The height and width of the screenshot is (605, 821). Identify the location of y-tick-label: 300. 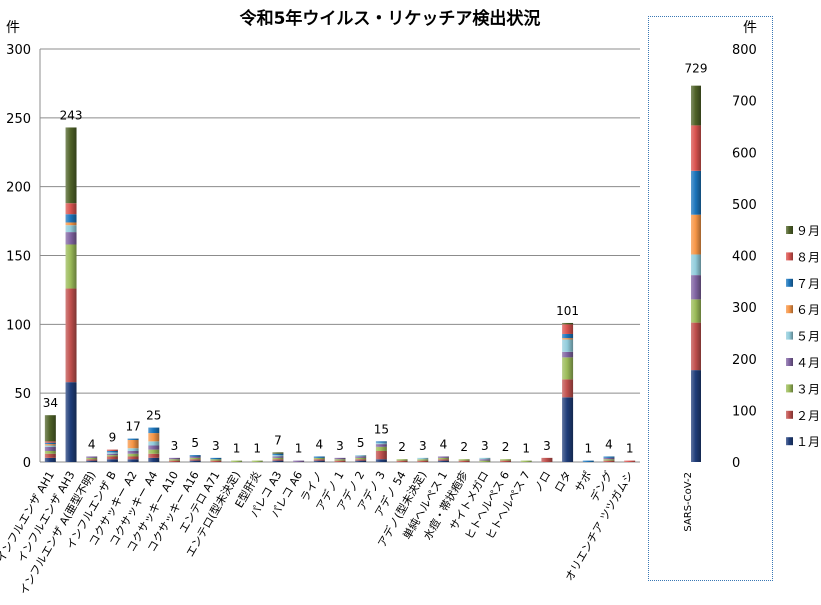
(744, 308).